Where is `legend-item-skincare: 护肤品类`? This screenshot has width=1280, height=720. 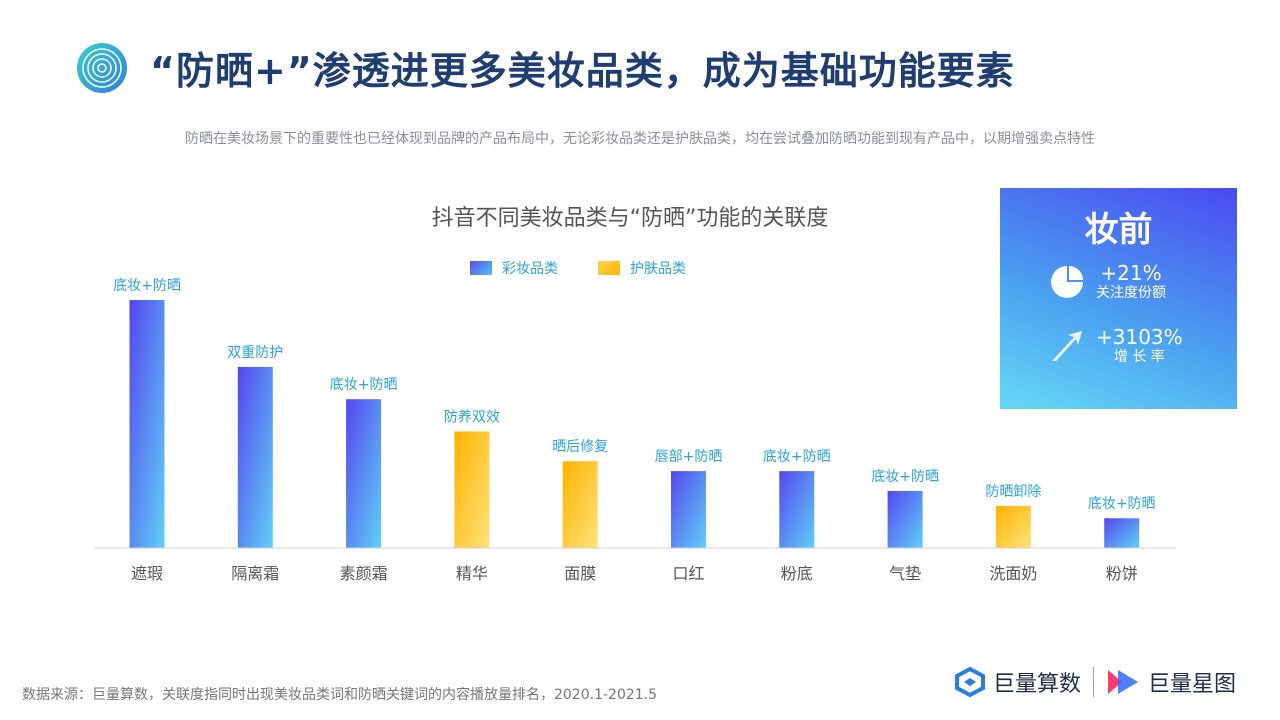
legend-item-skincare: 护肤品类 is located at coordinates (642, 268).